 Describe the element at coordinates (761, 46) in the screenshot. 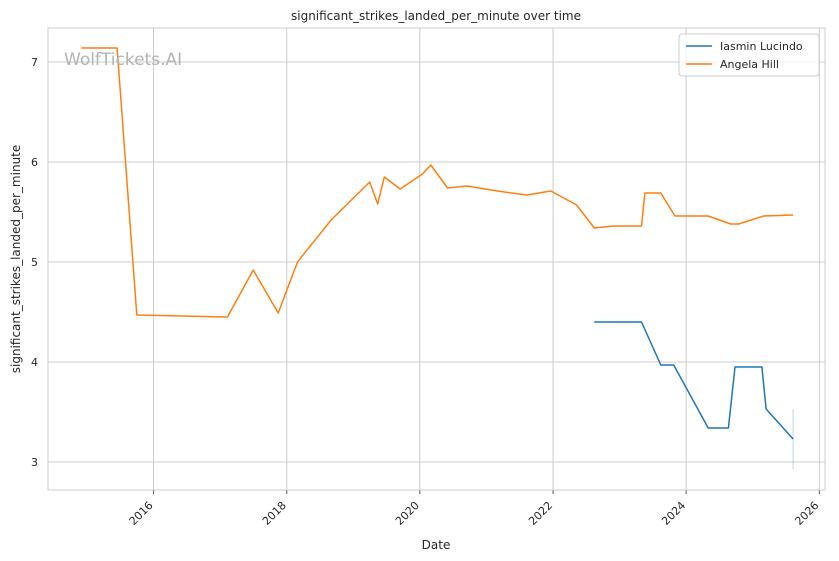

I see `legend-label: Iasmin Lucindo` at that location.